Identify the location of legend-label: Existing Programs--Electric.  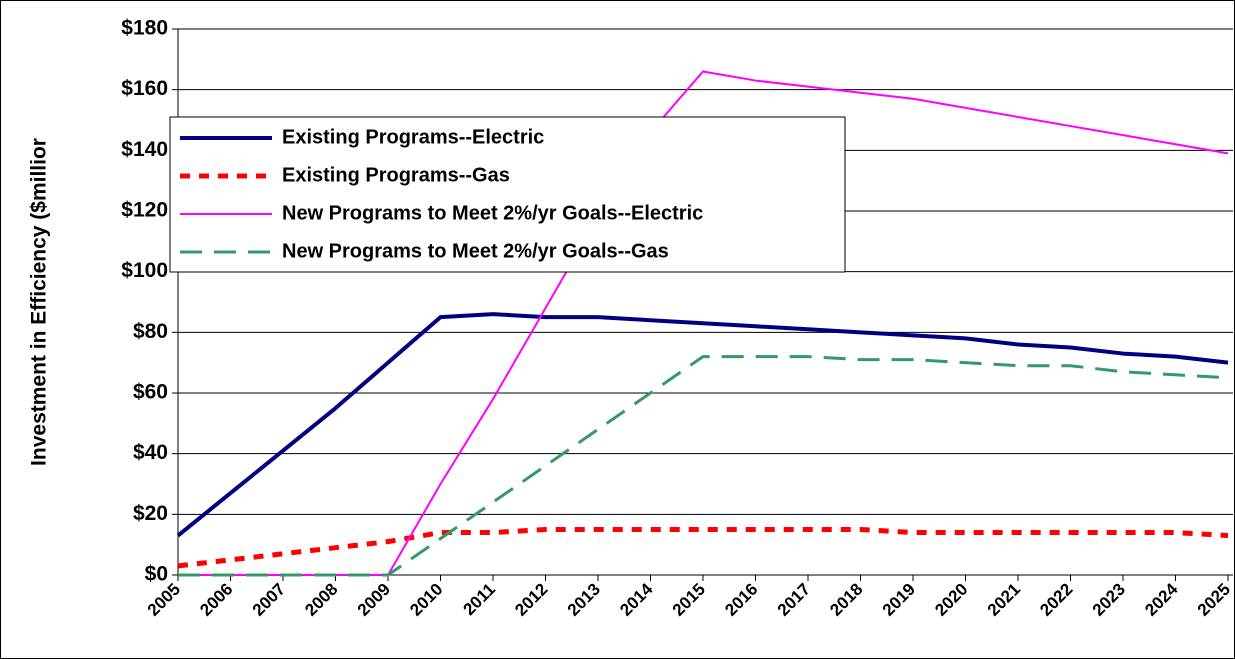
(413, 137).